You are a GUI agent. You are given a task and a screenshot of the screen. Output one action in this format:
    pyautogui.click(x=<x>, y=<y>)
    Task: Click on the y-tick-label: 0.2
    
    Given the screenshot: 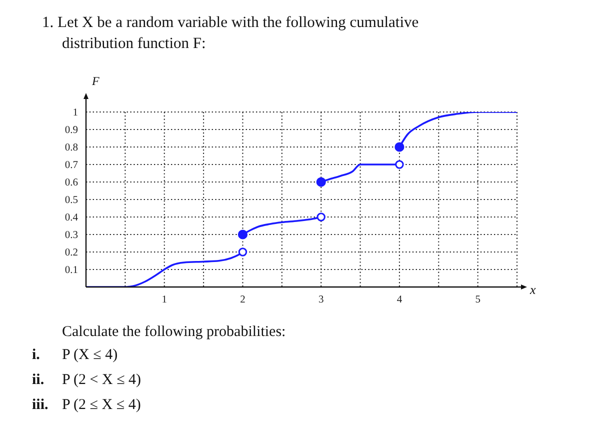 What is the action you would take?
    pyautogui.click(x=71, y=253)
    